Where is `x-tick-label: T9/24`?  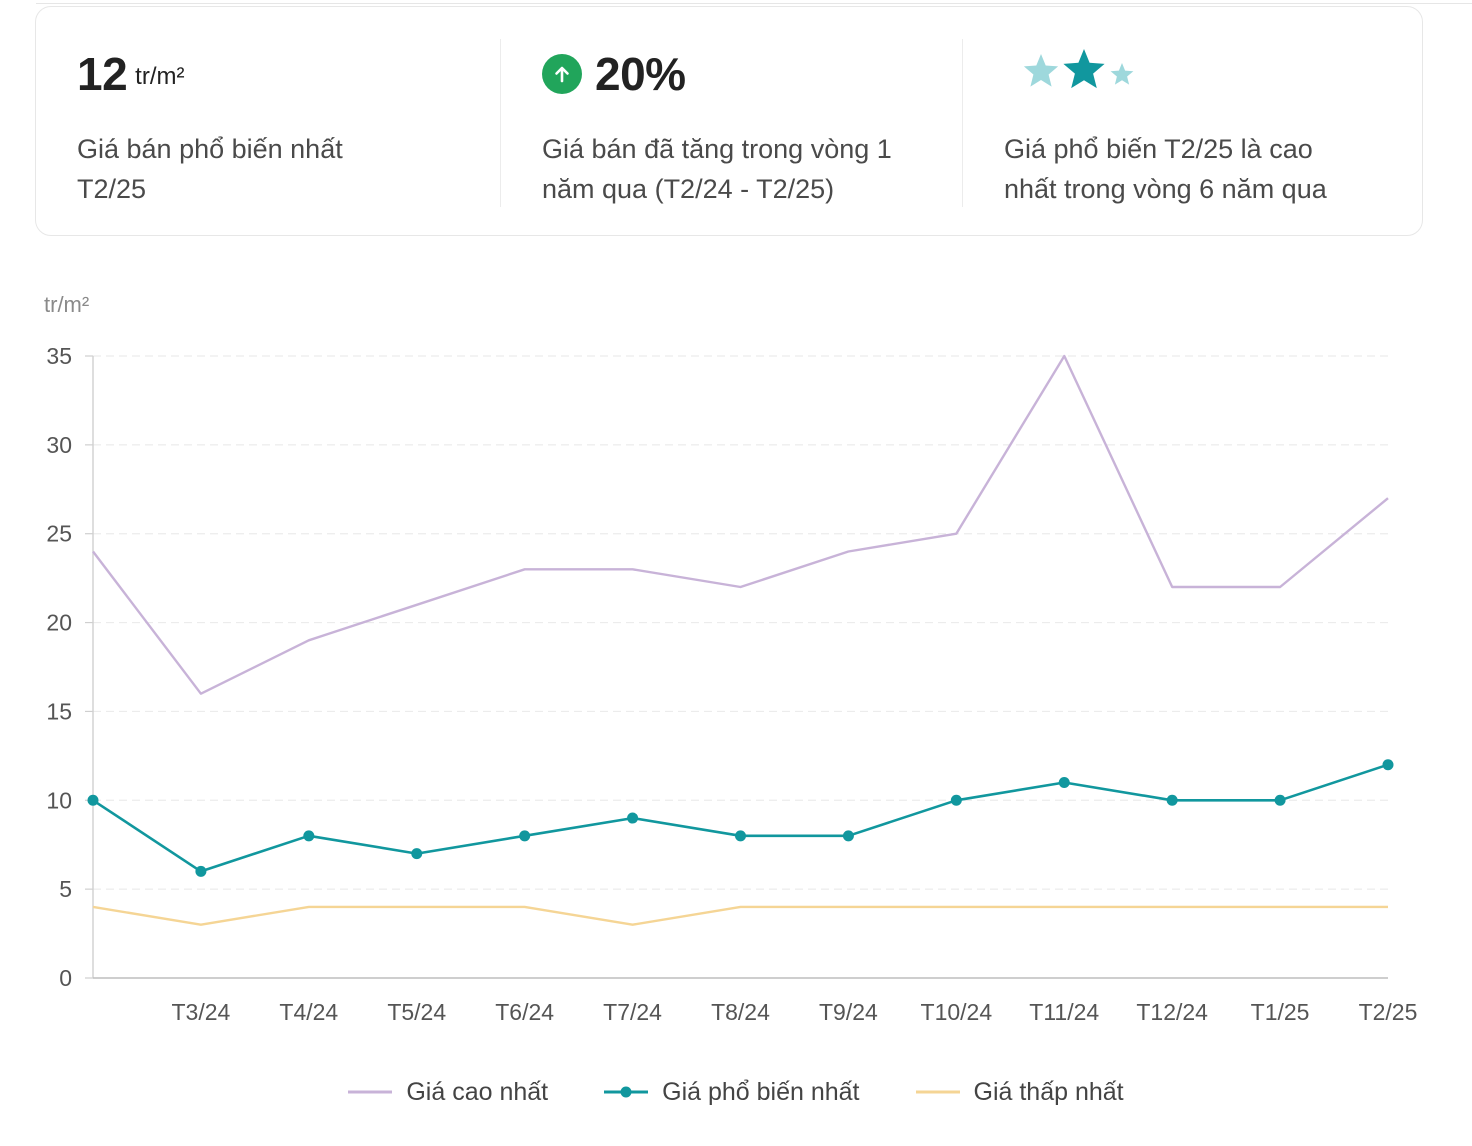 x-tick-label: T9/24 is located at coordinates (848, 1012).